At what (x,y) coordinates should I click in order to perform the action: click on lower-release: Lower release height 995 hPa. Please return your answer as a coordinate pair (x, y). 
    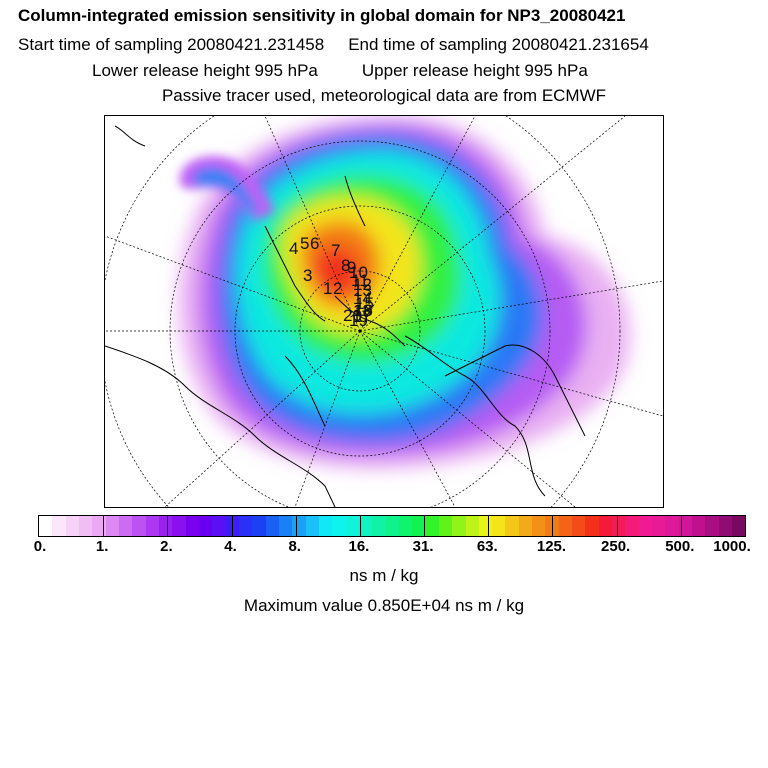
    Looking at the image, I should click on (205, 70).